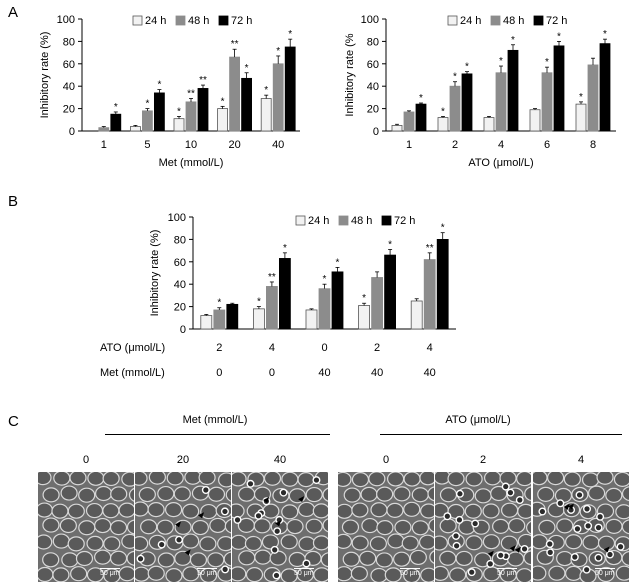 The height and width of the screenshot is (587, 632). Describe the element at coordinates (350, 74) in the screenshot. I see `y-axis-label: Inhibitory rate (%` at that location.